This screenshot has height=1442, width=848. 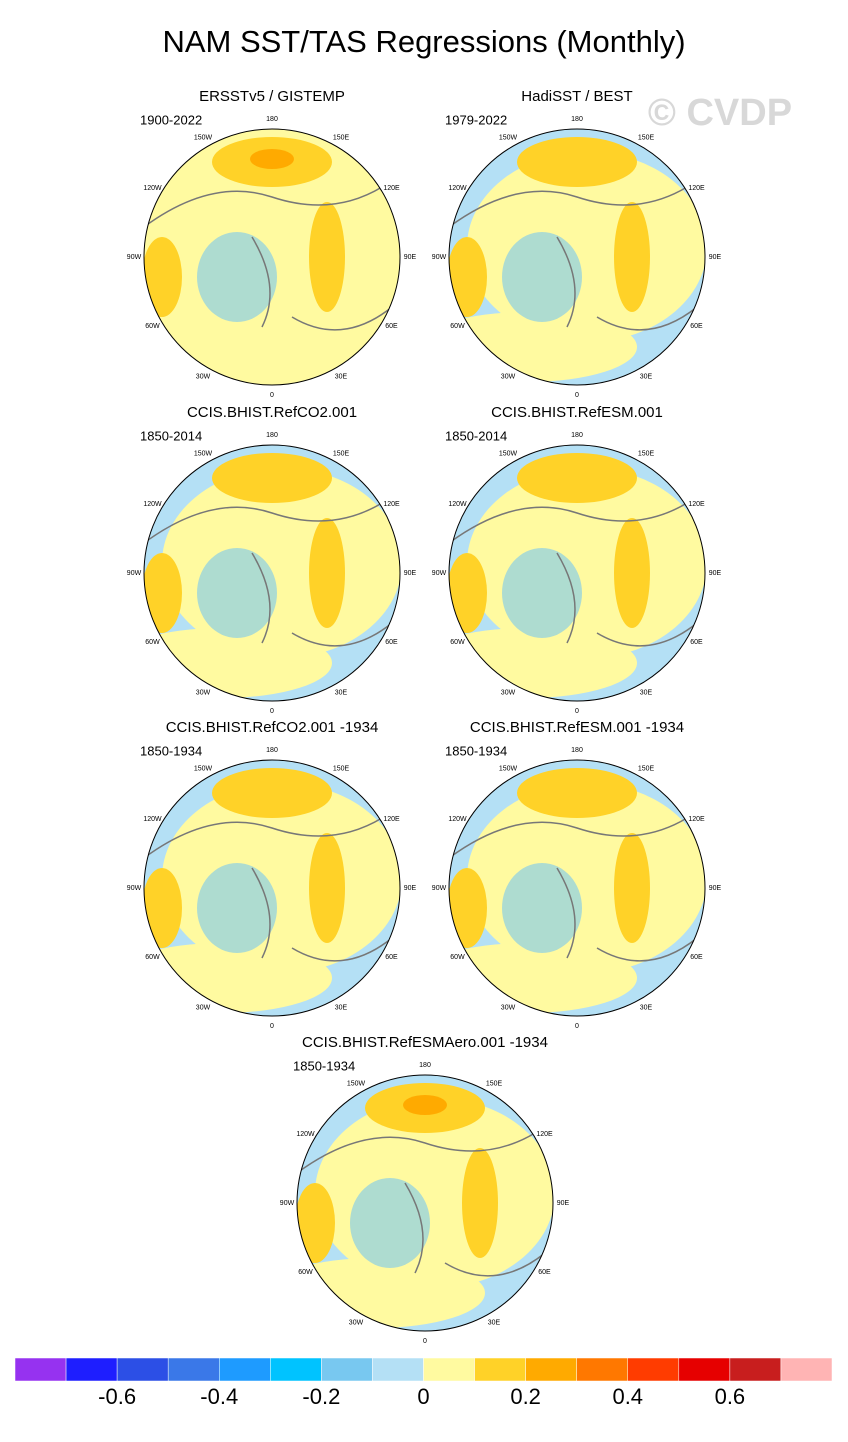 I want to click on colorbar-tick-label: 0.4, so click(x=627, y=1396).